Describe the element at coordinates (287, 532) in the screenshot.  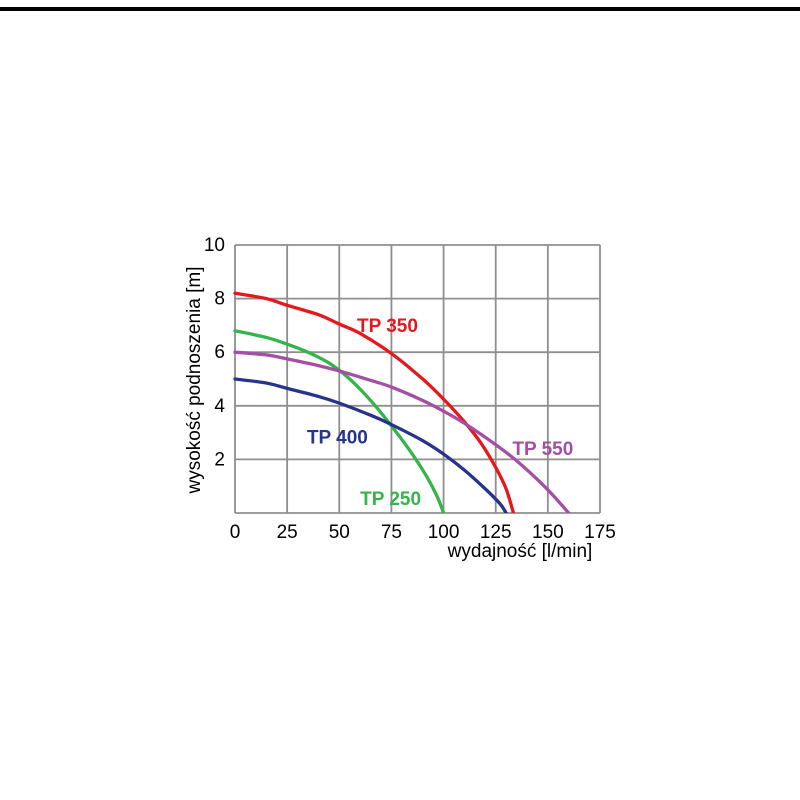
I see `x-tick-label: 25` at that location.